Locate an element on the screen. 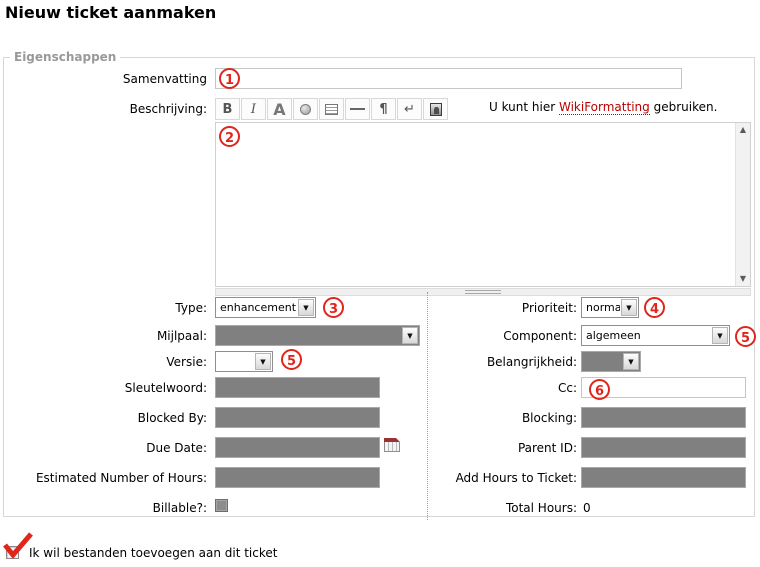 The height and width of the screenshot is (567, 760). version-select: ▼ is located at coordinates (244, 361).